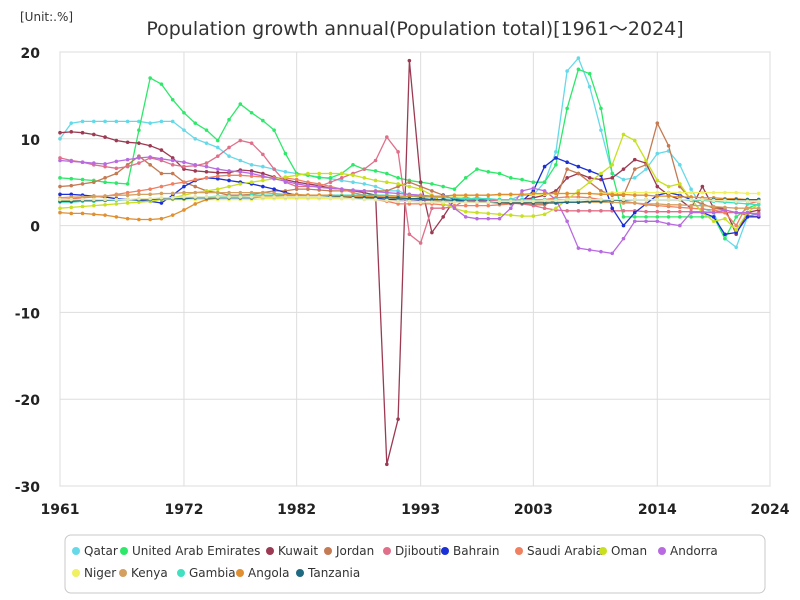 Image resolution: width=800 pixels, height=600 pixels. Describe the element at coordinates (688, 551) in the screenshot. I see `legend-item: Andorra` at that location.